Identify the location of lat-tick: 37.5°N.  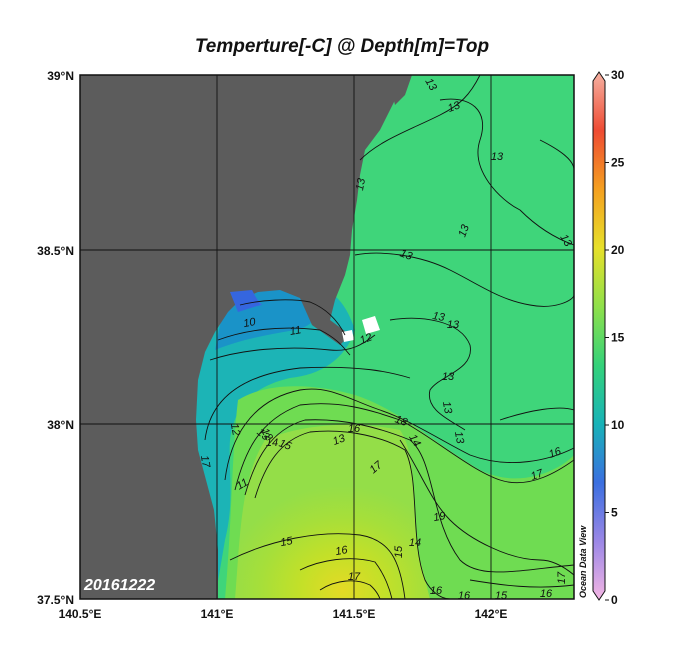
(55, 600).